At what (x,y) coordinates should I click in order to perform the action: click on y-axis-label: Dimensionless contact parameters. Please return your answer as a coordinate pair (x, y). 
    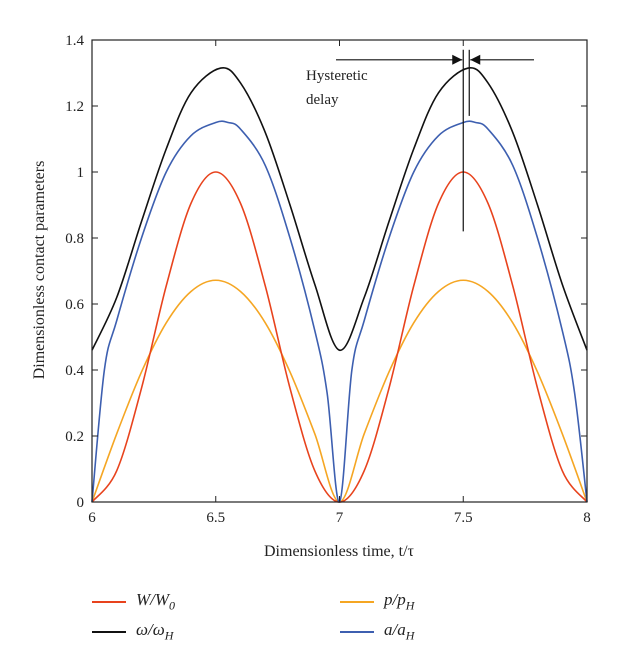
    Looking at the image, I should click on (39, 270).